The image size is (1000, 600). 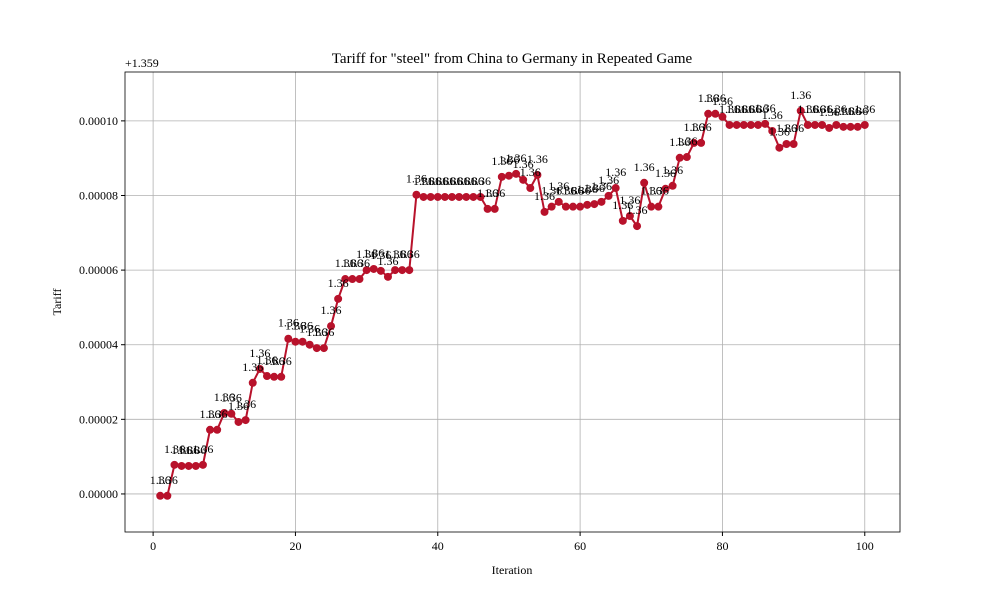 I want to click on y-tick-label: 0.00010, so click(x=98, y=121).